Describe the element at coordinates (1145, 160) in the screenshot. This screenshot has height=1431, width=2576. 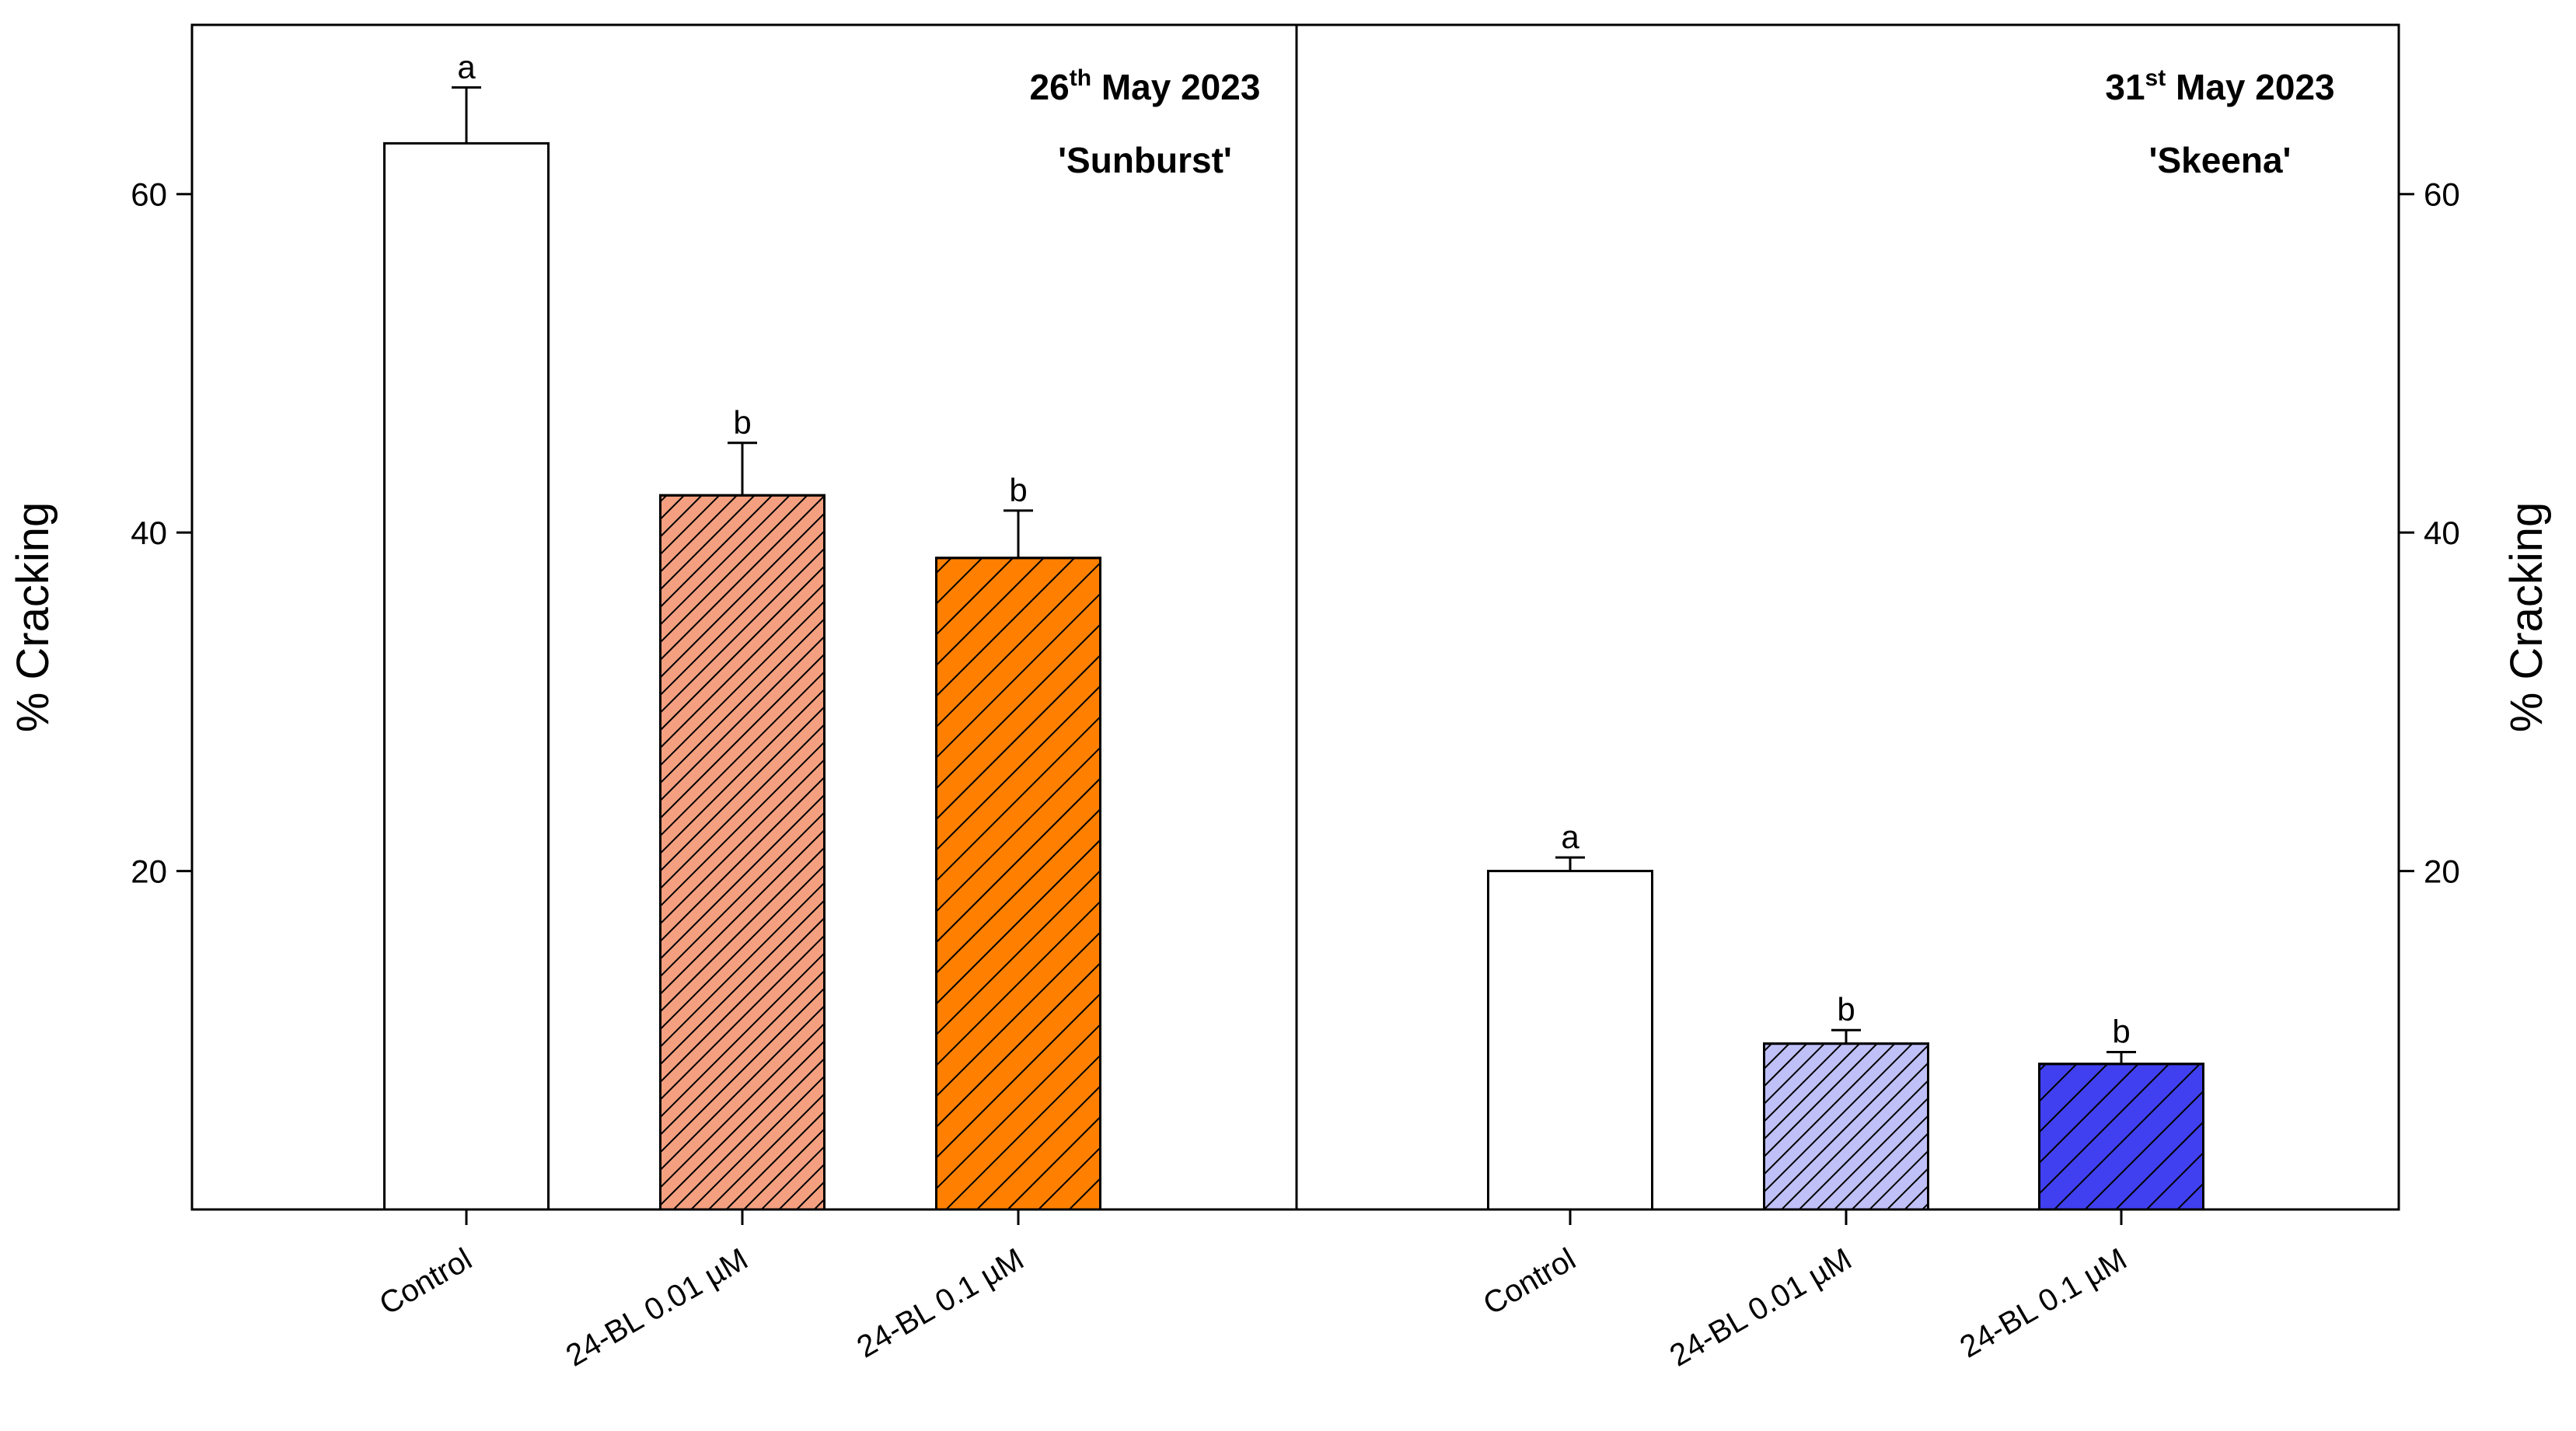
I see `panel-subtitle: 'Sunburst'` at that location.